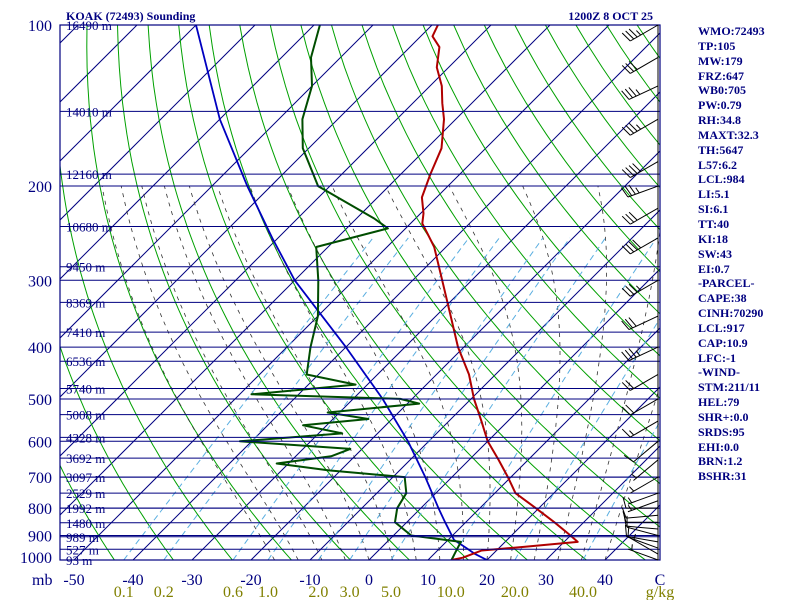 The width and height of the screenshot is (800, 600). What do you see at coordinates (719, 372) in the screenshot?
I see `sounding-index: -WIND-` at bounding box center [719, 372].